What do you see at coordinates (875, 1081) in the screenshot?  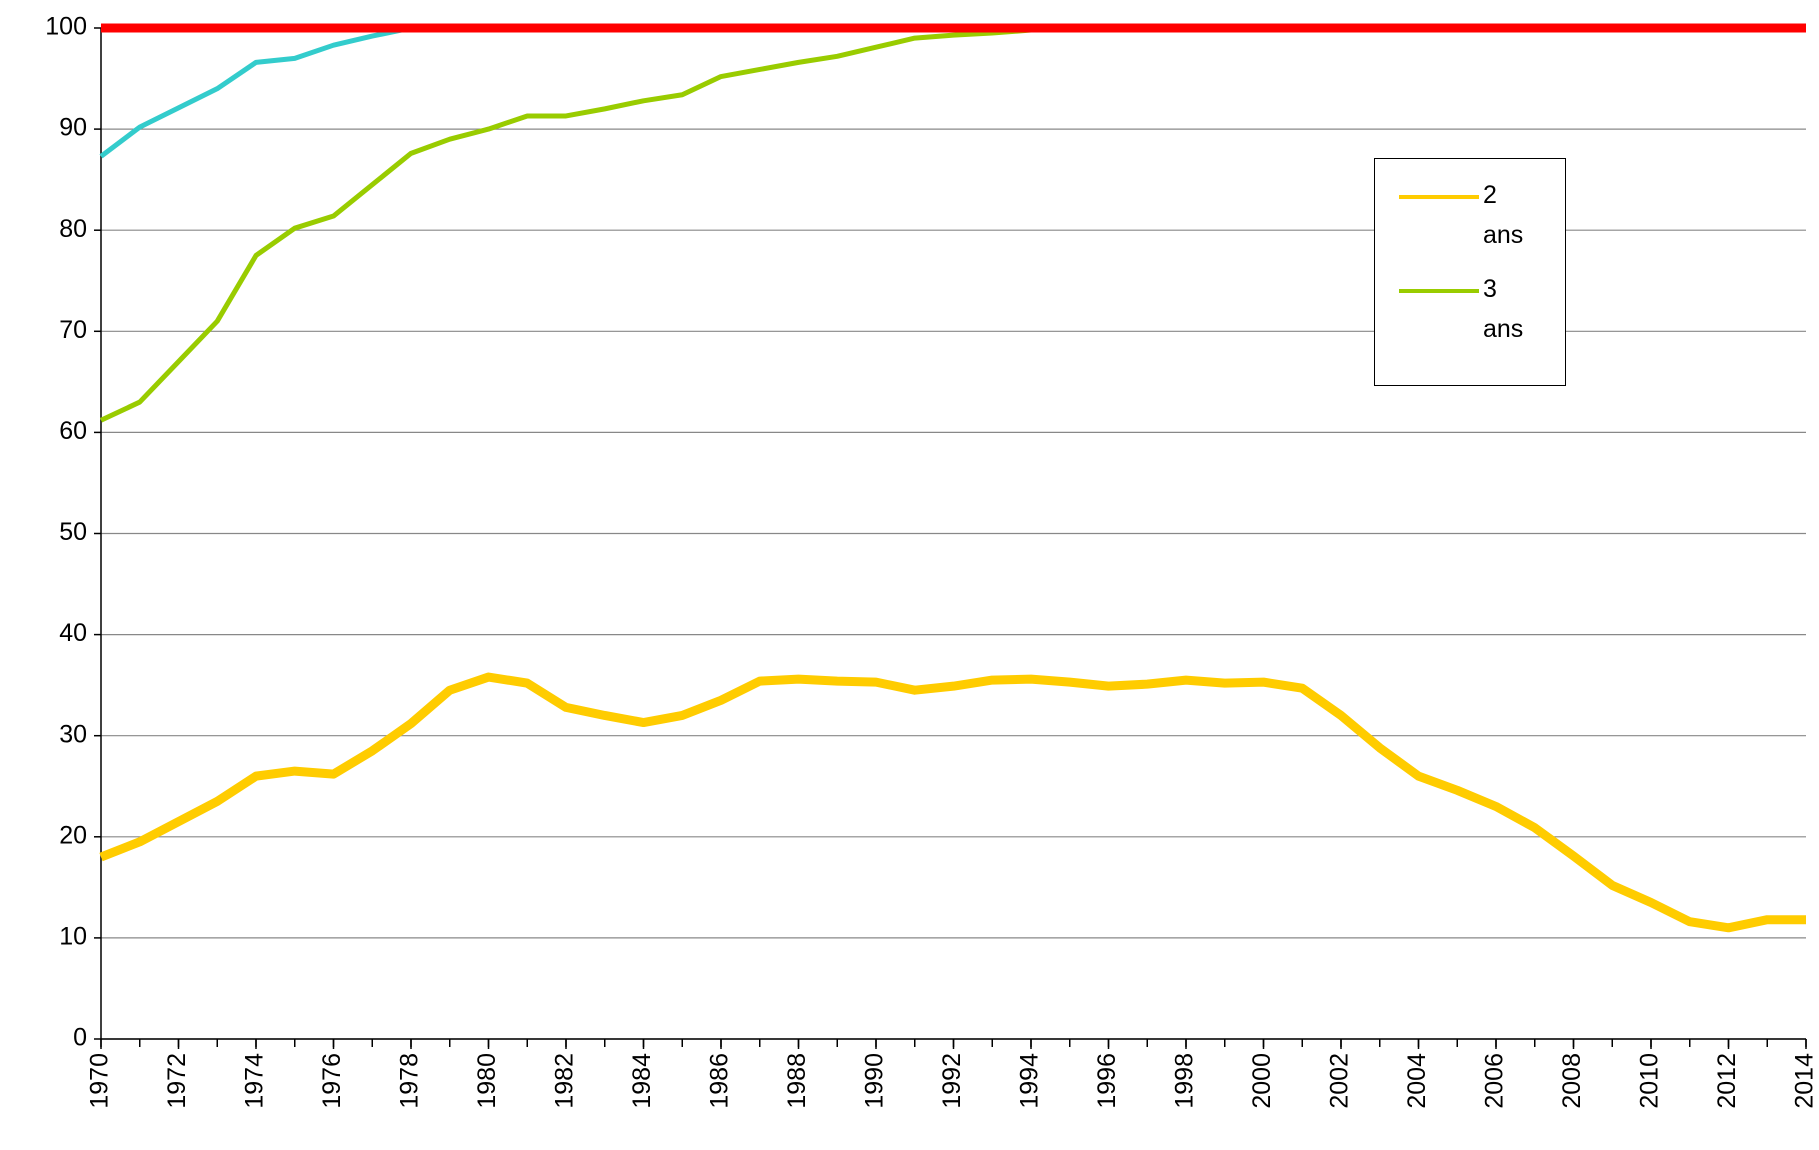 I see `x-tick-label: 1990` at bounding box center [875, 1081].